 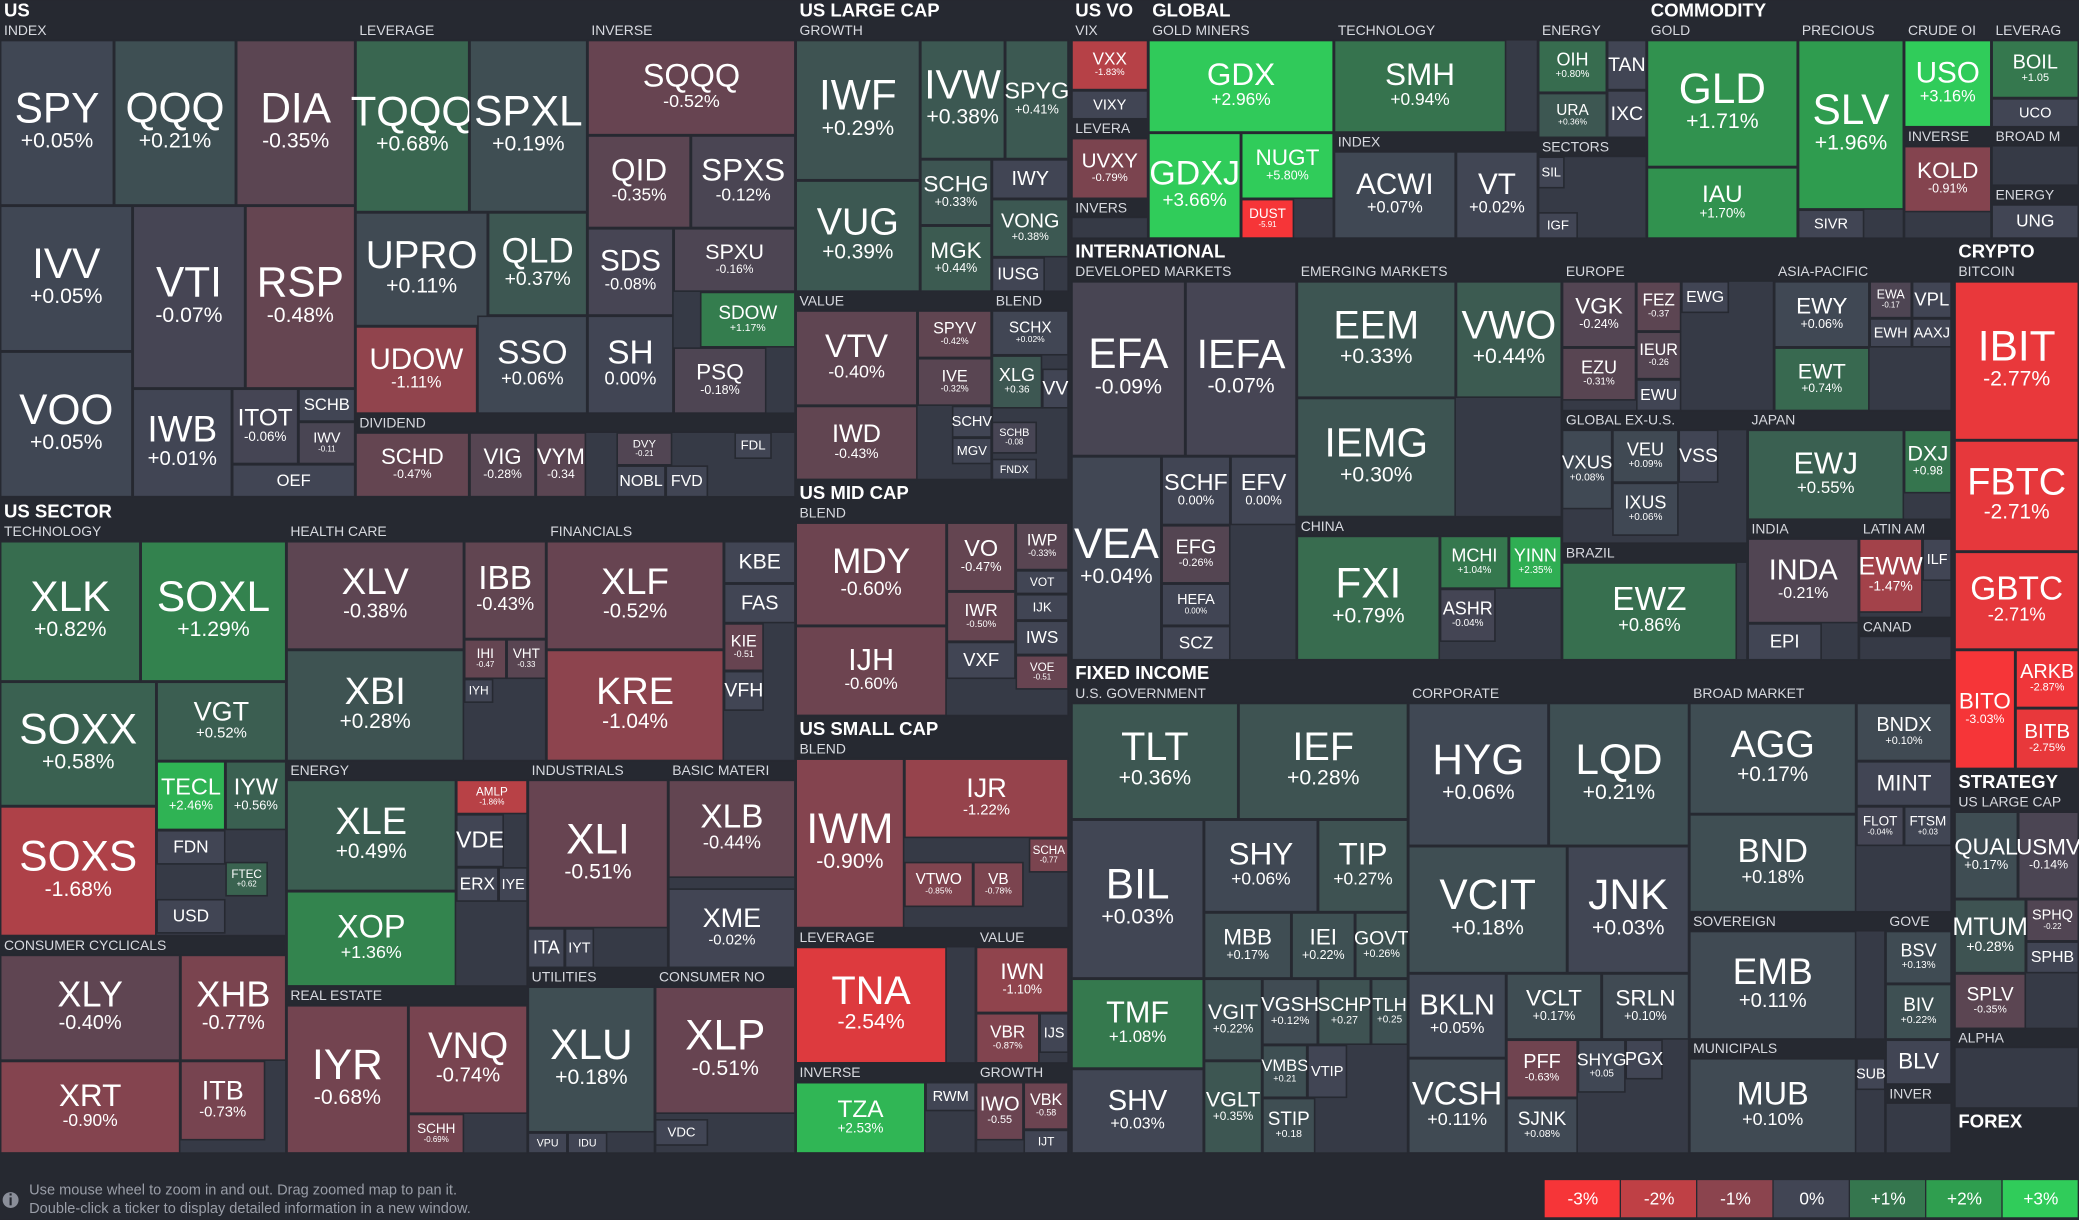 I want to click on ticker-symbol: VCIT, so click(x=1487, y=894).